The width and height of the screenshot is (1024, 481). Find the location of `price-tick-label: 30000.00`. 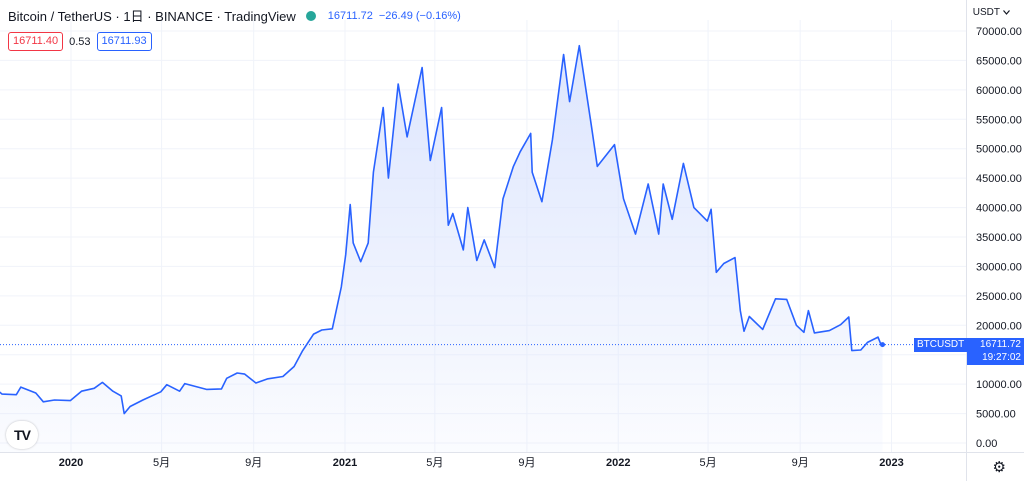

price-tick-label: 30000.00 is located at coordinates (999, 267).